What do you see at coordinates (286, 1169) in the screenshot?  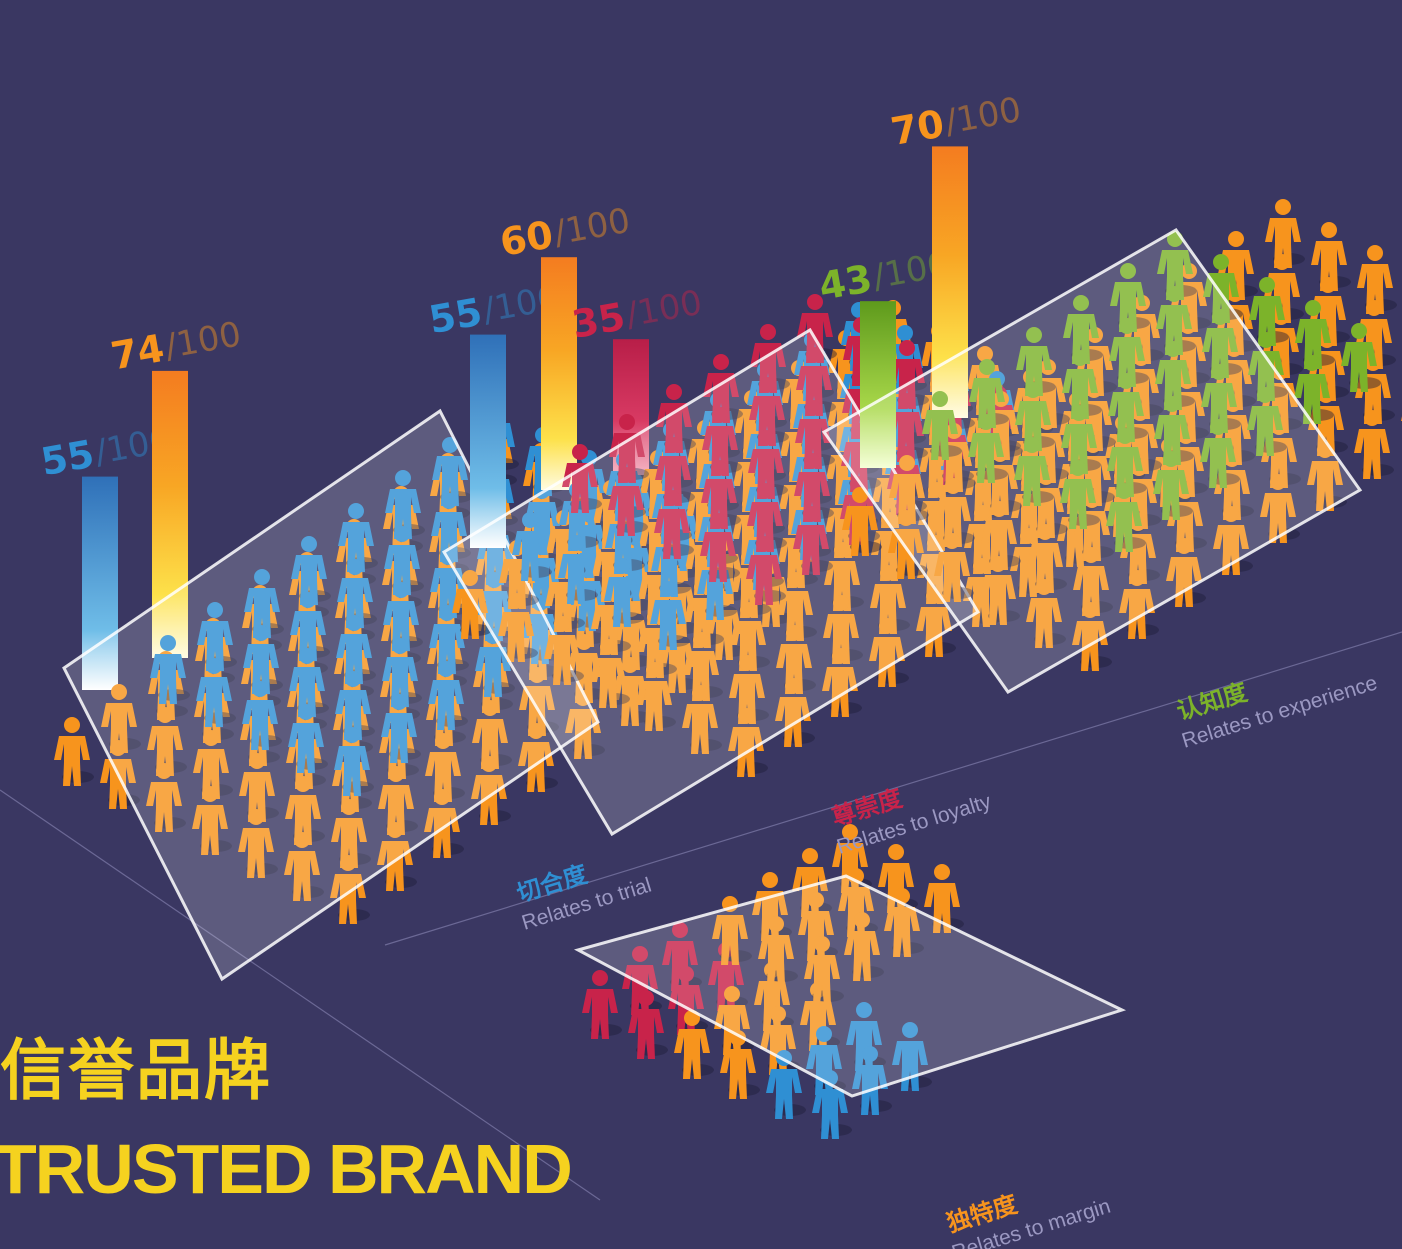 I see `brand-title-en: TRUSTED BRAND` at bounding box center [286, 1169].